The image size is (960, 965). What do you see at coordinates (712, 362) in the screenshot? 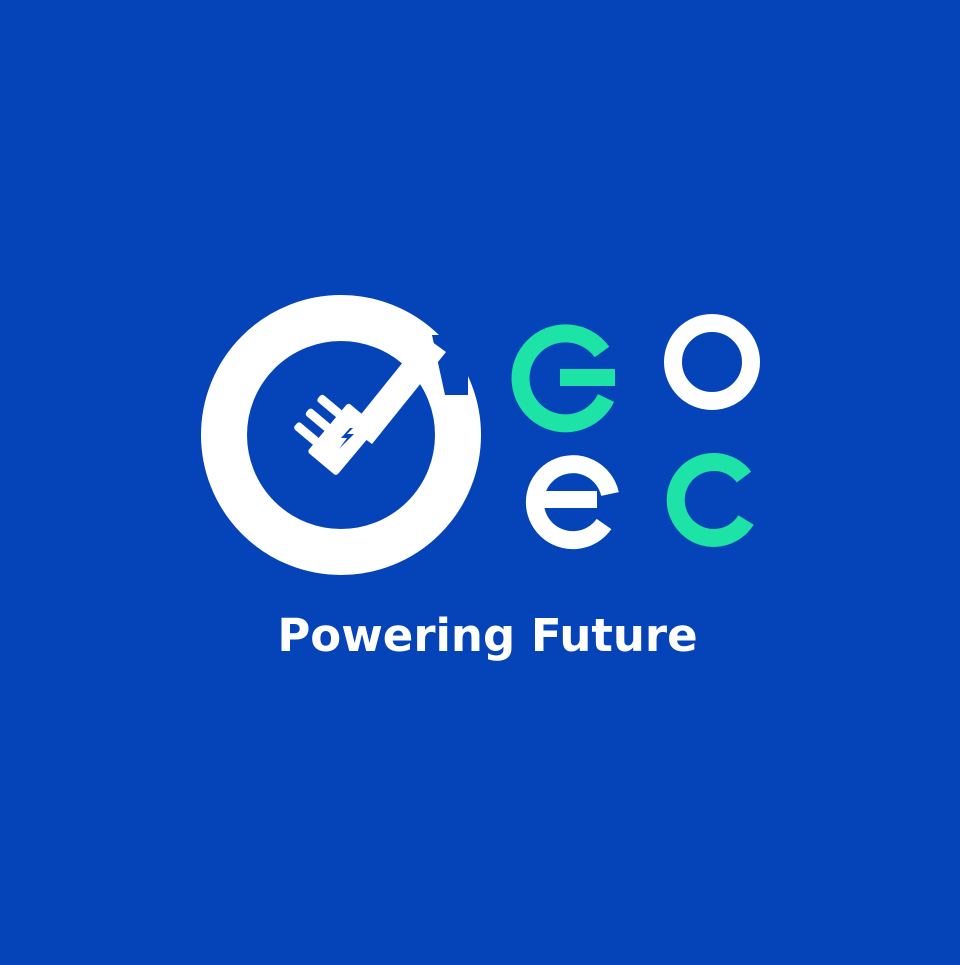
I see `letter-o` at bounding box center [712, 362].